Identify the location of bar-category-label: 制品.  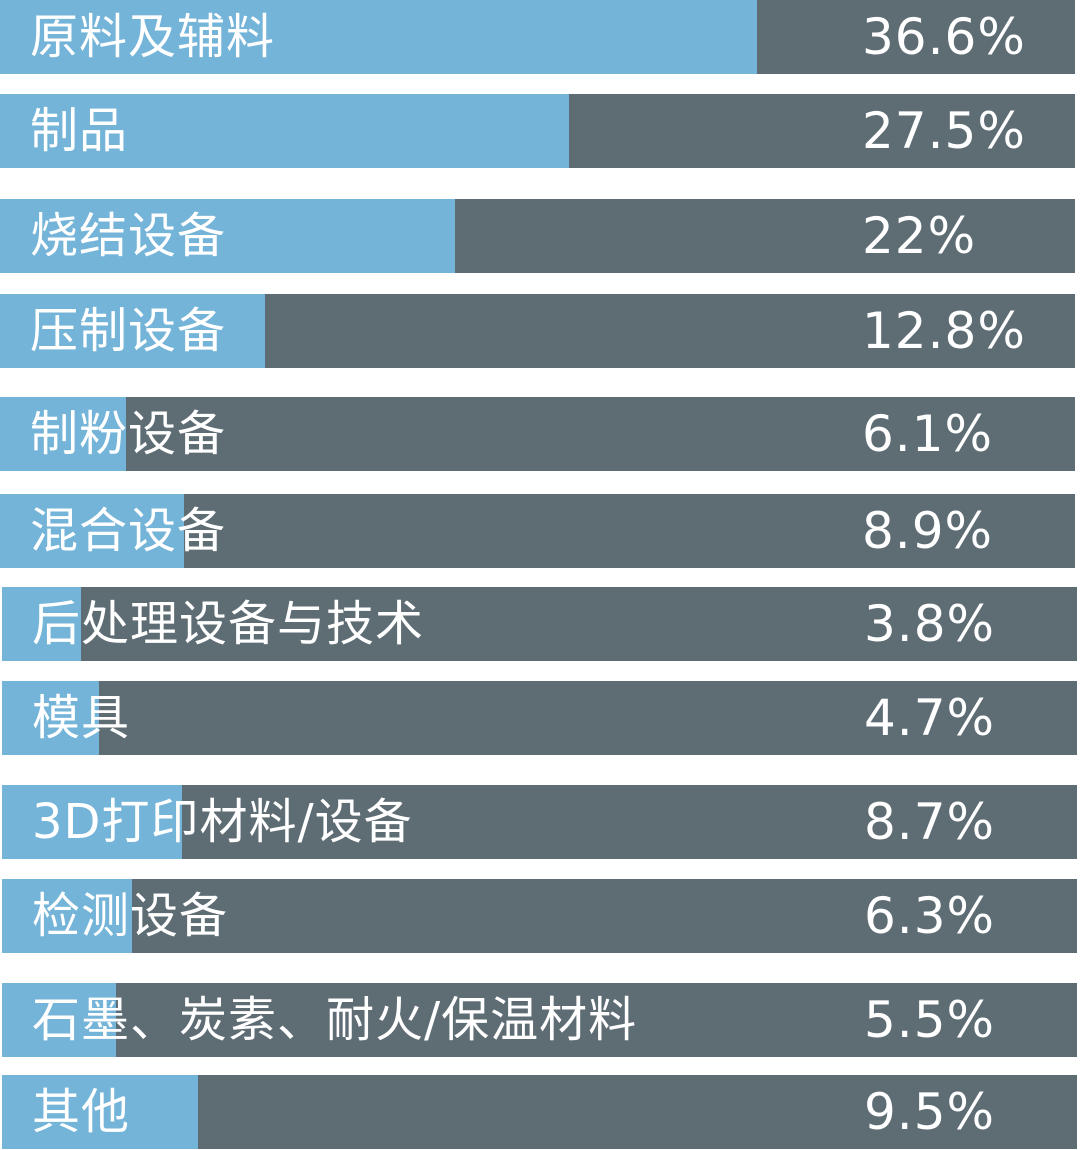
(79, 131).